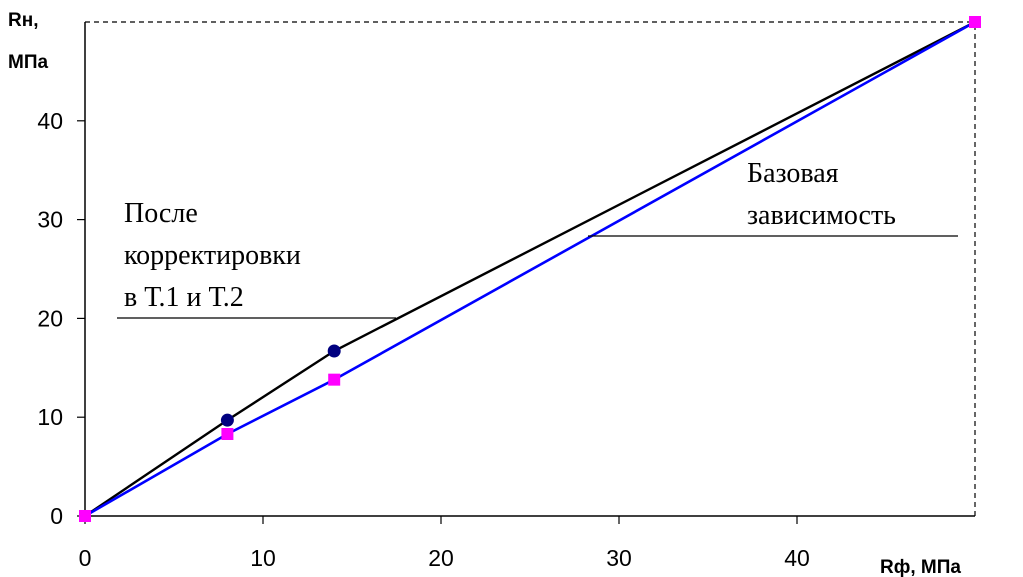 This screenshot has width=1023, height=577. What do you see at coordinates (85, 558) in the screenshot?
I see `x-tick-label: 0` at bounding box center [85, 558].